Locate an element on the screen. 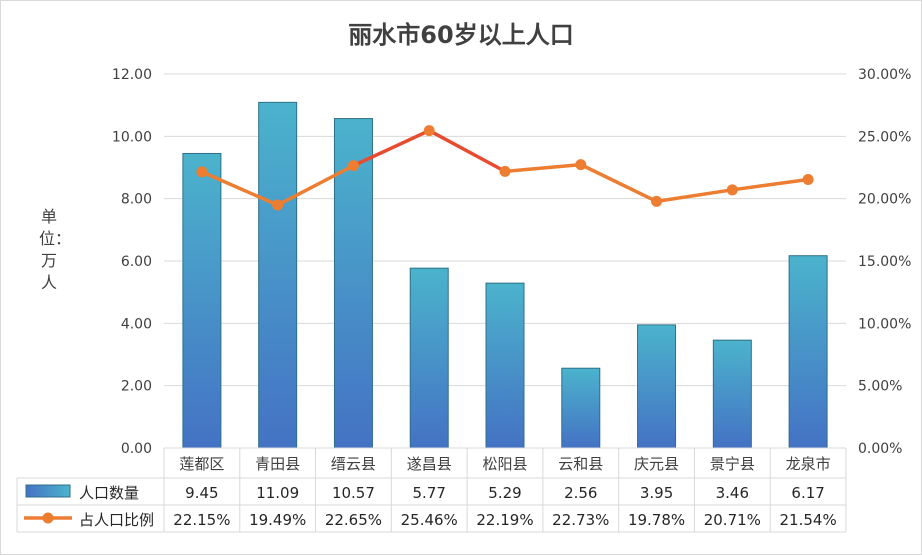 The width and height of the screenshot is (922, 555). x-category-label: 景宁县 is located at coordinates (732, 464).